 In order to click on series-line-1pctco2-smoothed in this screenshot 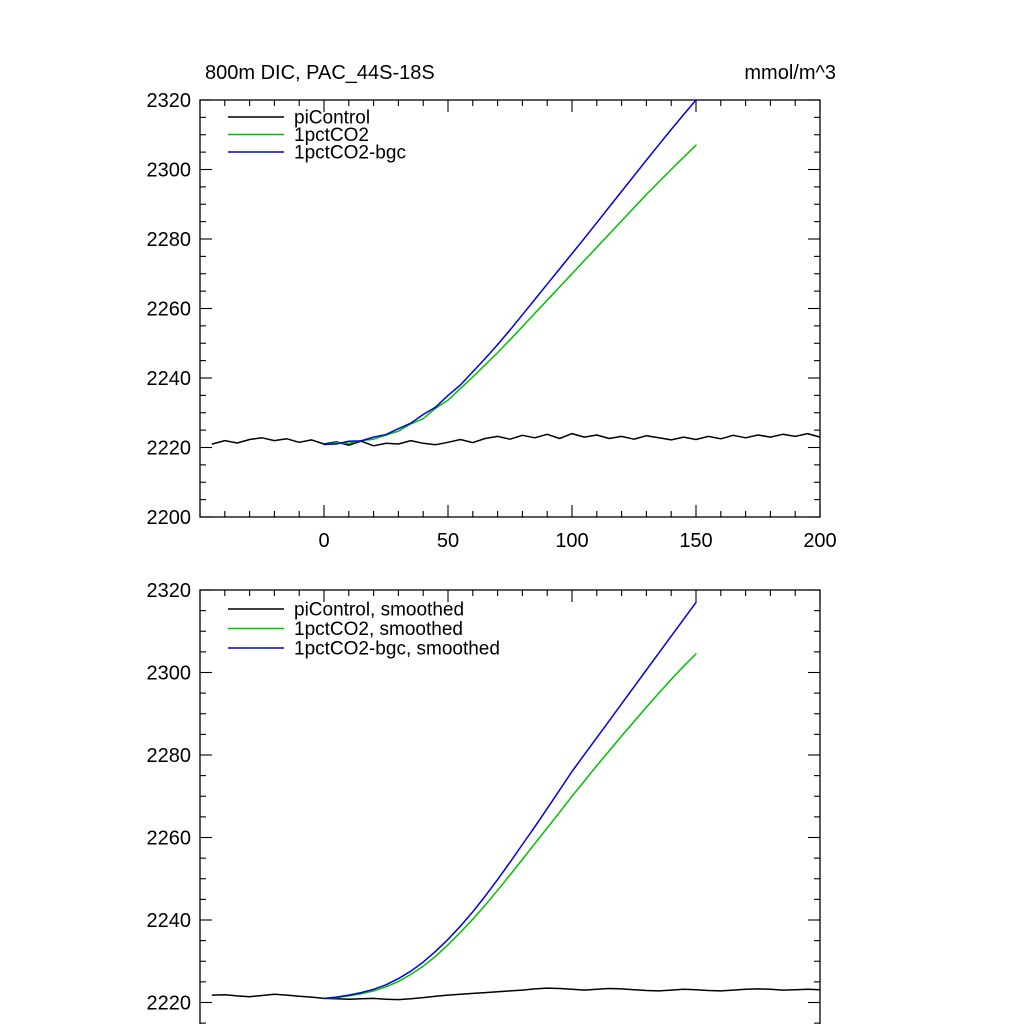, I will do `click(510, 826)`.